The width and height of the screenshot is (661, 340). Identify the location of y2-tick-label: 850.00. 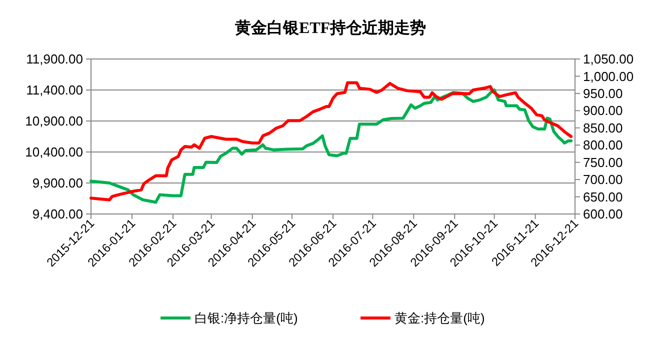
(603, 128).